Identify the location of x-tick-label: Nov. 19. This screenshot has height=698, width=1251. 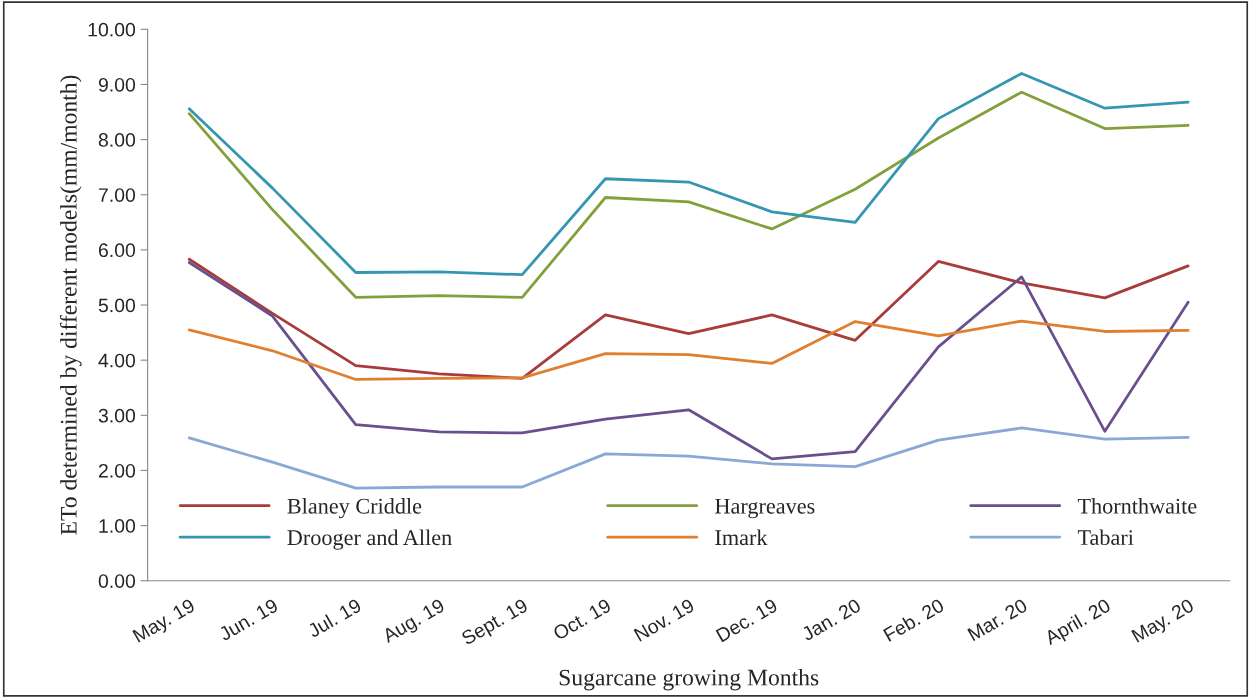
(664, 620).